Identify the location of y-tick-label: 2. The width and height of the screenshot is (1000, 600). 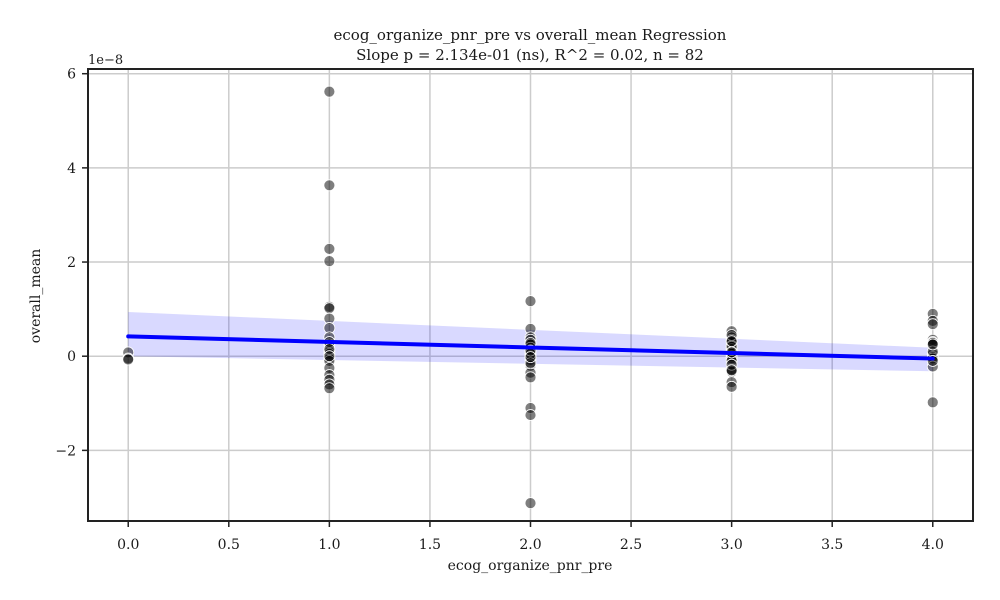
(71, 263).